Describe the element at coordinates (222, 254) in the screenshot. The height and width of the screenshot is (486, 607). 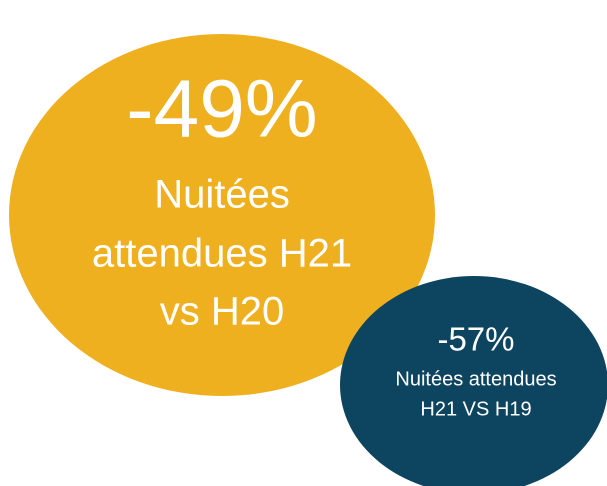
I see `big-label-line: attendues H21` at that location.